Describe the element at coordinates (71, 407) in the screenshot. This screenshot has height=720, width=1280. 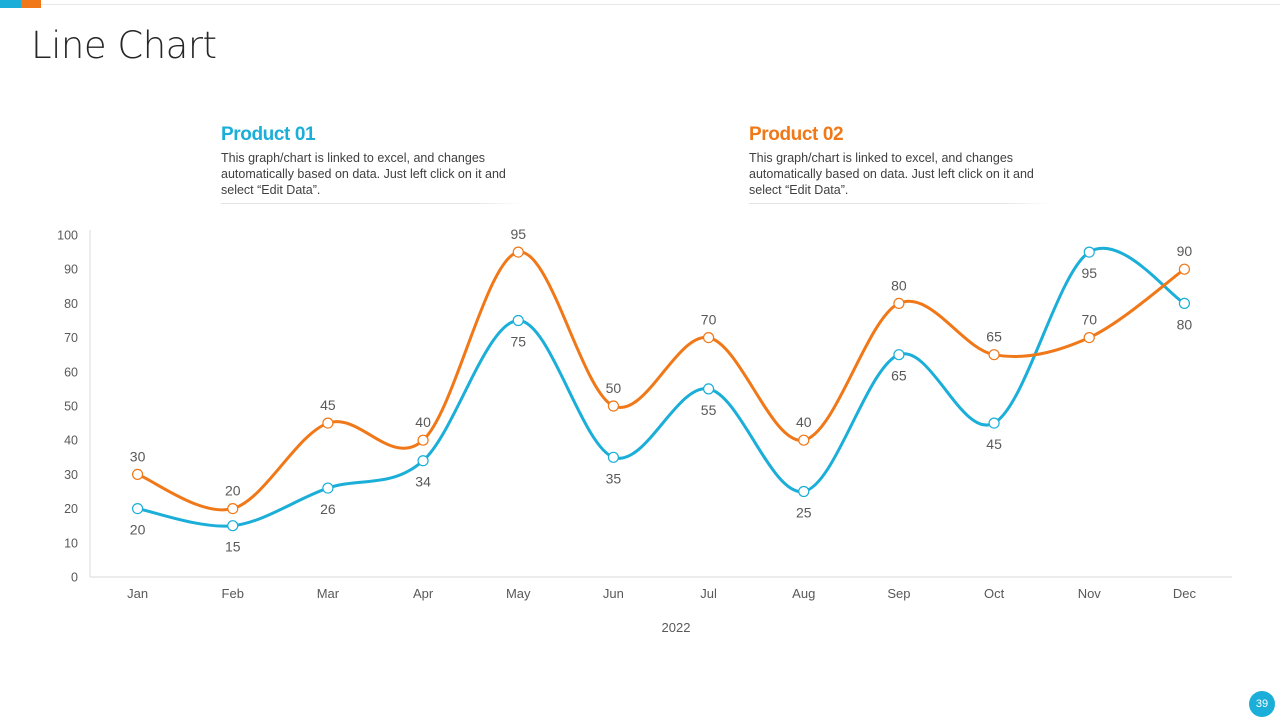
I see `y-tick-label: 50` at that location.